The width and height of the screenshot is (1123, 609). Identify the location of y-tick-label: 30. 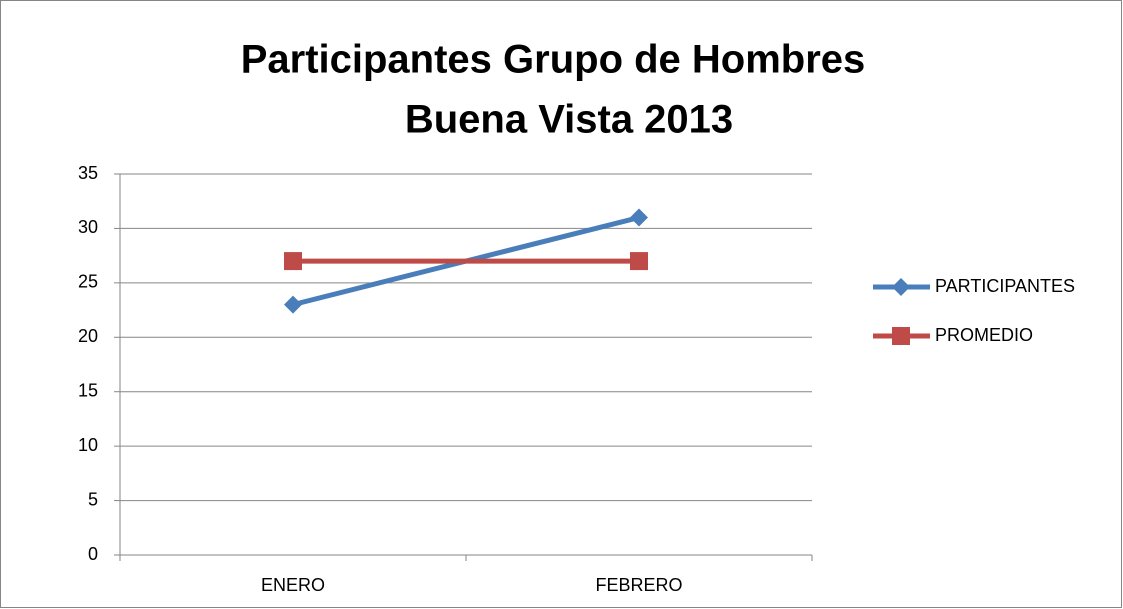
(88, 227).